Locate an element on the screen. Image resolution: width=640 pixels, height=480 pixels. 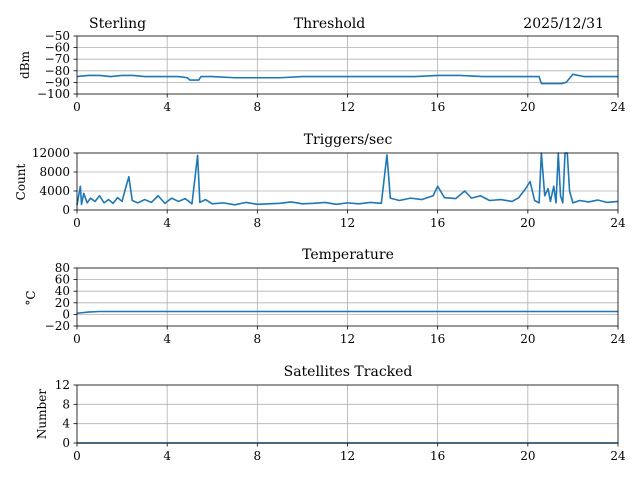
satellites-ytick-label: 12 is located at coordinates (62, 385).